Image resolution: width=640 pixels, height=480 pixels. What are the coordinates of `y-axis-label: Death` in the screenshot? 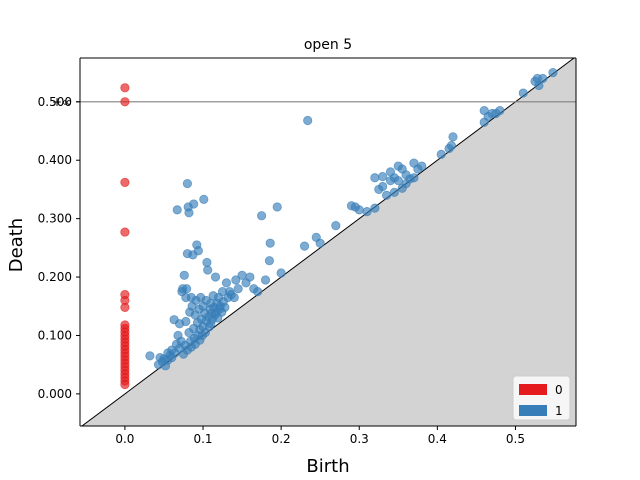 It's located at (16, 245).